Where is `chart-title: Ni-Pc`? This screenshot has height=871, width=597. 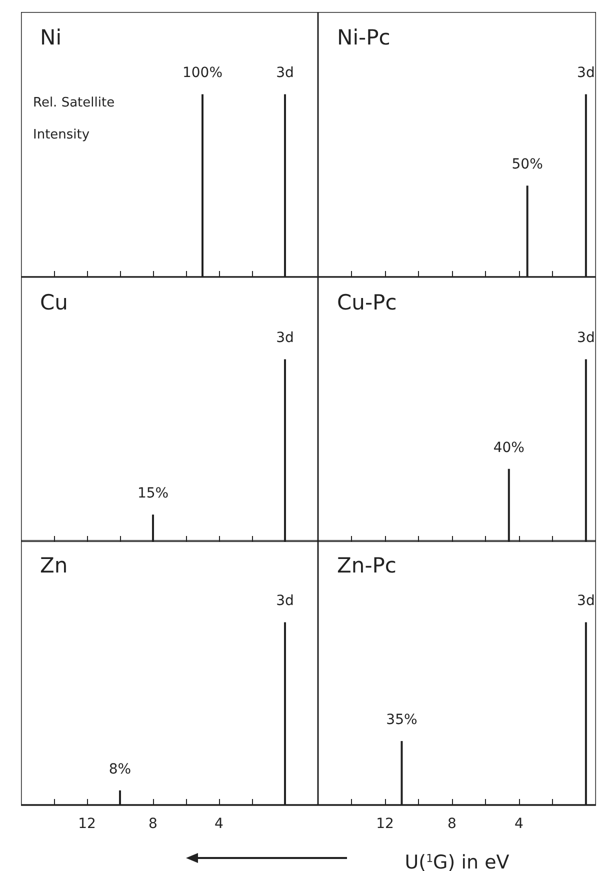 chart-title: Ni-Pc is located at coordinates (363, 38).